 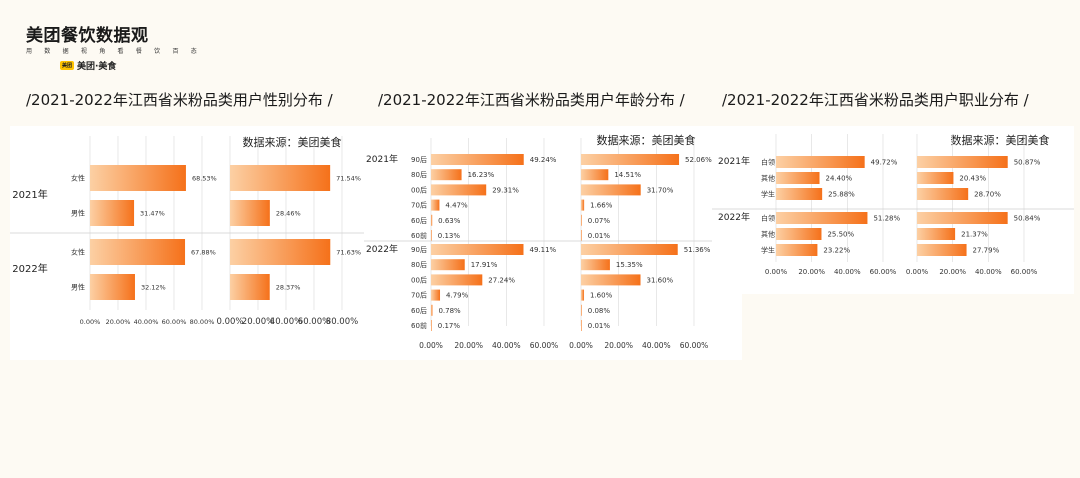 What do you see at coordinates (419, 325) in the screenshot?
I see `category-label: 60前` at bounding box center [419, 325].